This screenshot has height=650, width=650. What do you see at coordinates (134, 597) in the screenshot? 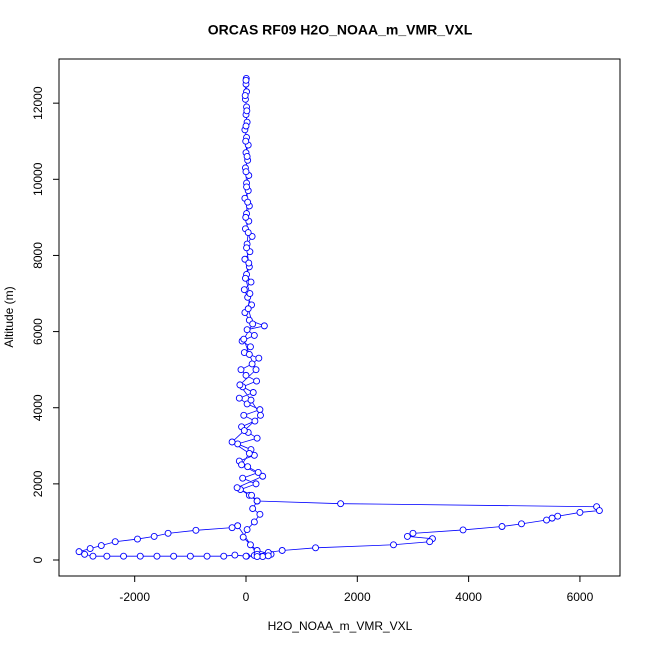
I see `x-tick-label: -2000` at bounding box center [134, 597].